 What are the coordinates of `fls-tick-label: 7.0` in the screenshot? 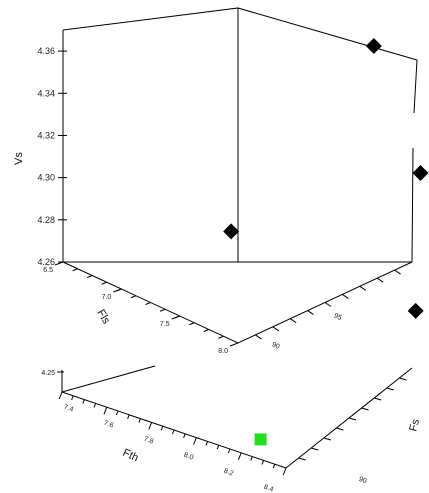 It's located at (107, 297).